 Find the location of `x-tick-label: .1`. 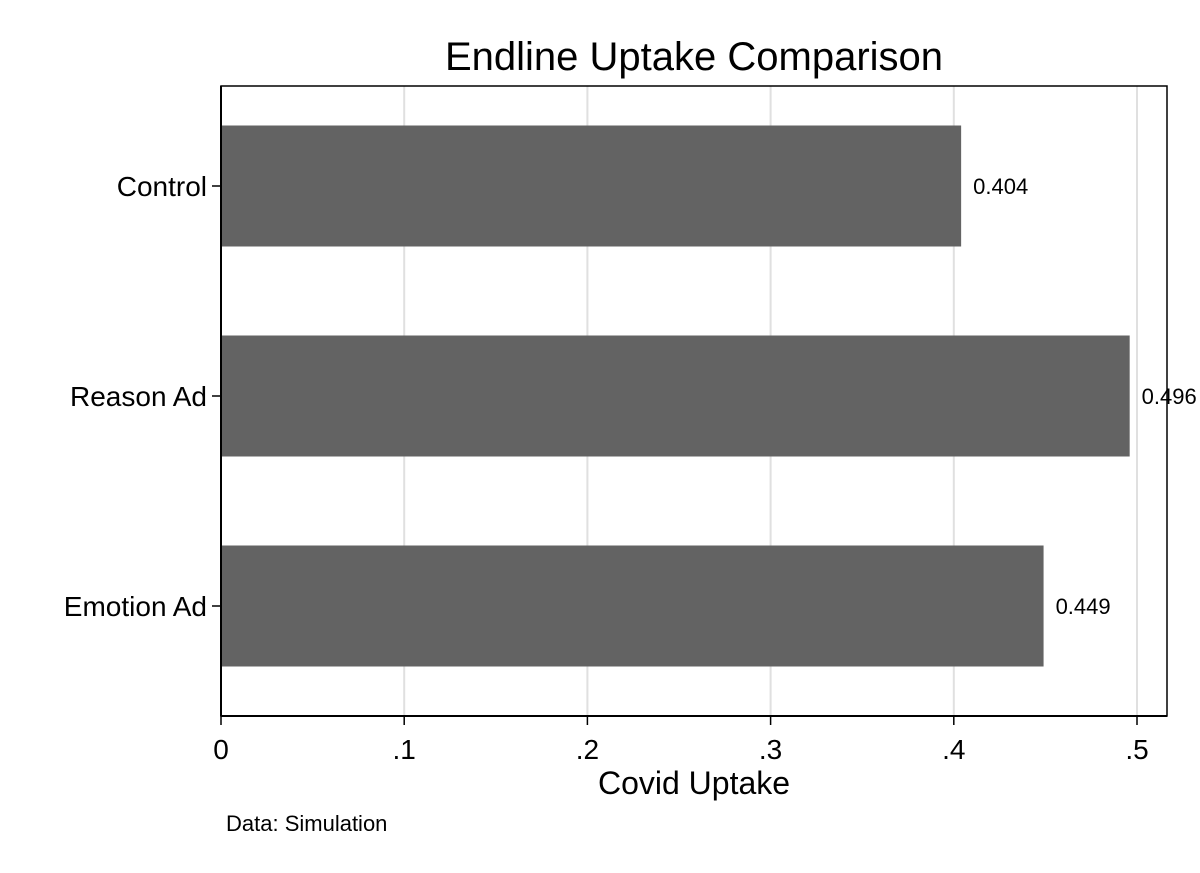

x-tick-label: .1 is located at coordinates (404, 749).